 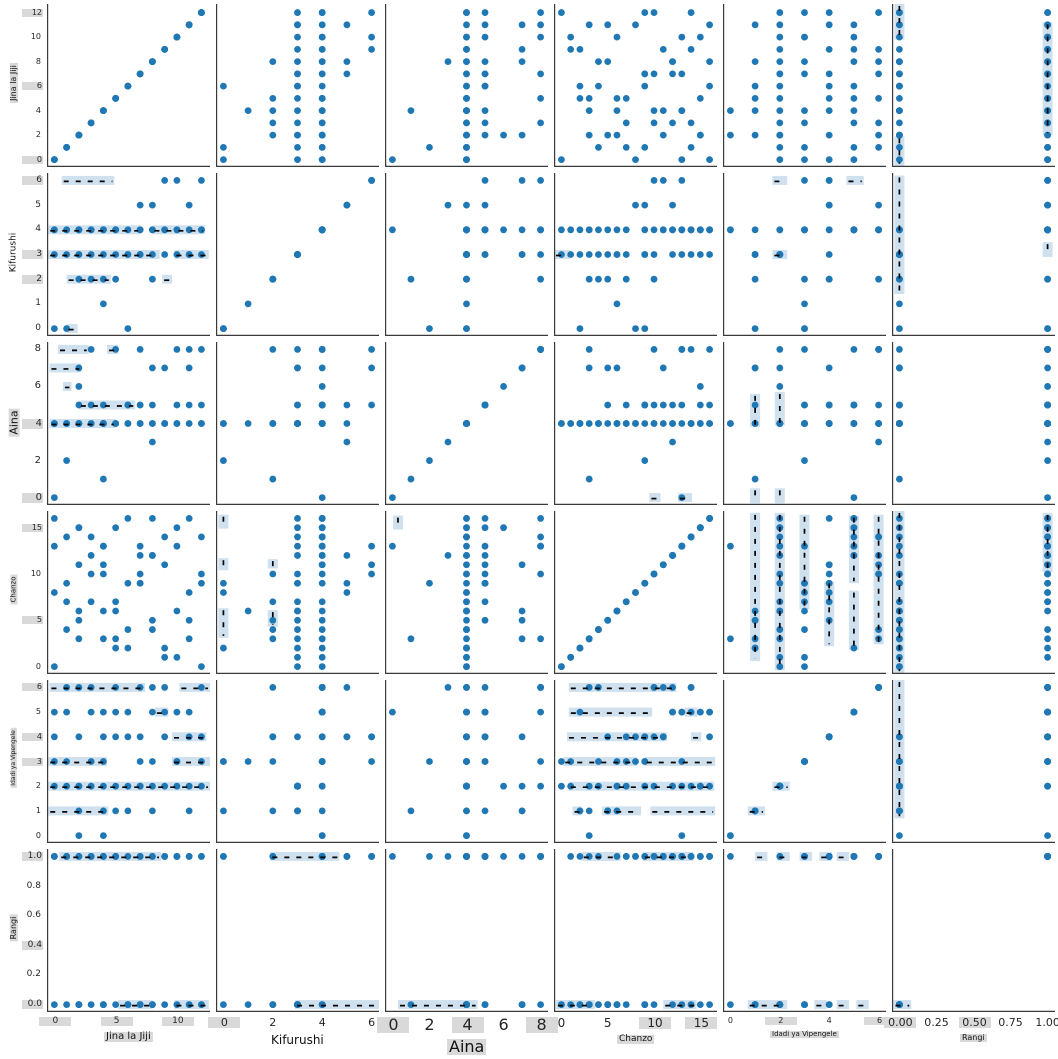 I want to click on y-axis-title-kifurushi: Kifurushi, so click(x=13, y=252).